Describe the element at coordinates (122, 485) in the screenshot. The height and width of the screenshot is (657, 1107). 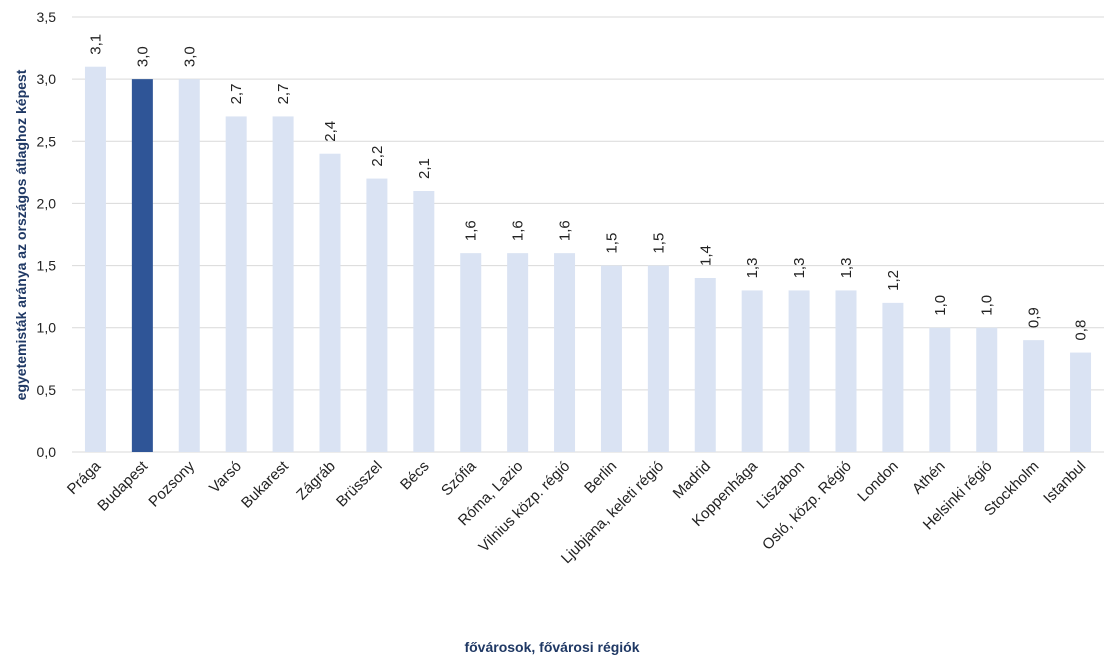
I see `category-label: Budapest` at that location.